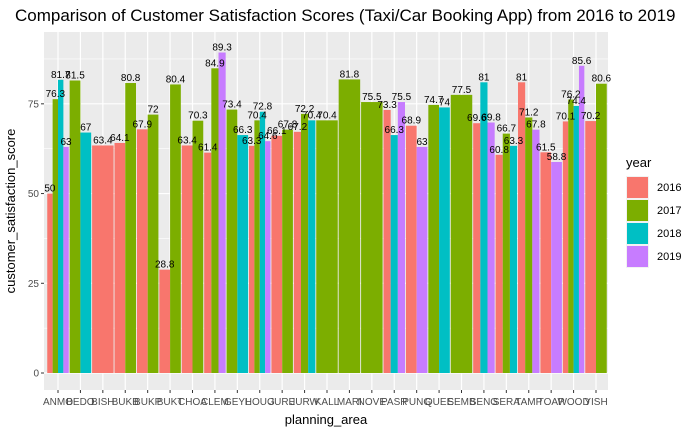 The width and height of the screenshot is (700, 432). What do you see at coordinates (287, 251) in the screenshot?
I see `bar-JURE-2017` at bounding box center [287, 251].